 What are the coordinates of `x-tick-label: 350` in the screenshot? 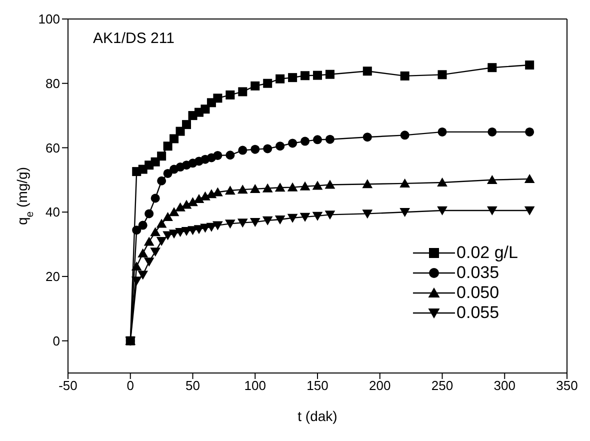 It's located at (567, 386).